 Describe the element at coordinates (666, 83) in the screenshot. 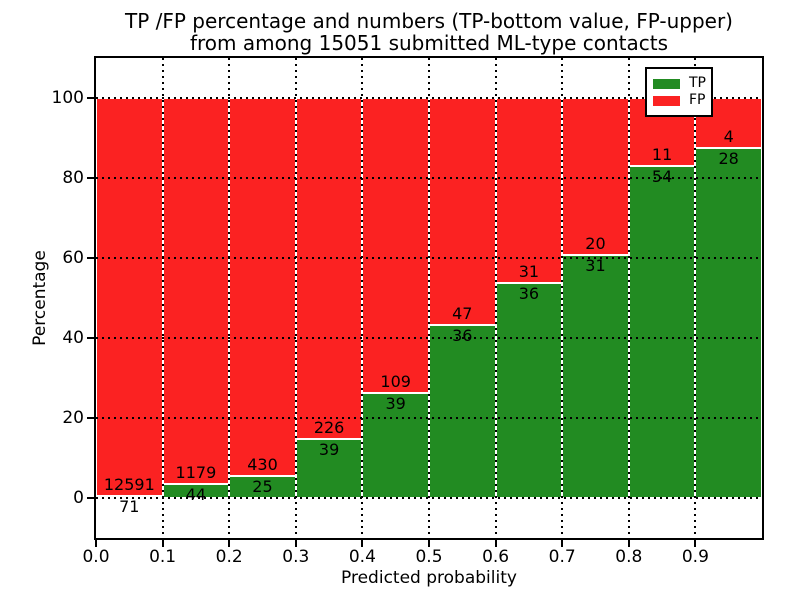

I see `legend-swatch-tp` at that location.